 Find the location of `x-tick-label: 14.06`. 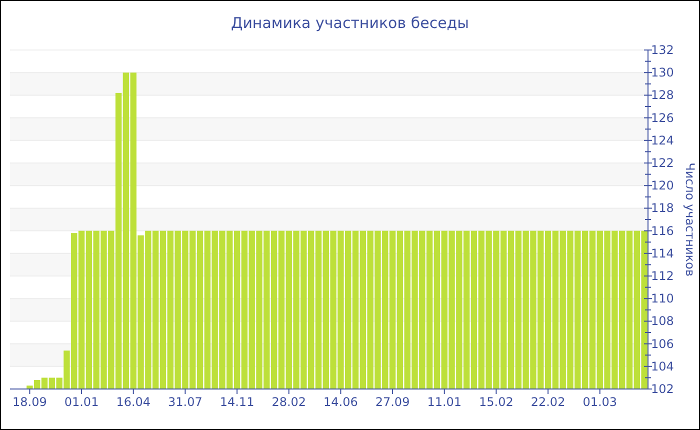

x-tick-label: 14.06 is located at coordinates (341, 402).